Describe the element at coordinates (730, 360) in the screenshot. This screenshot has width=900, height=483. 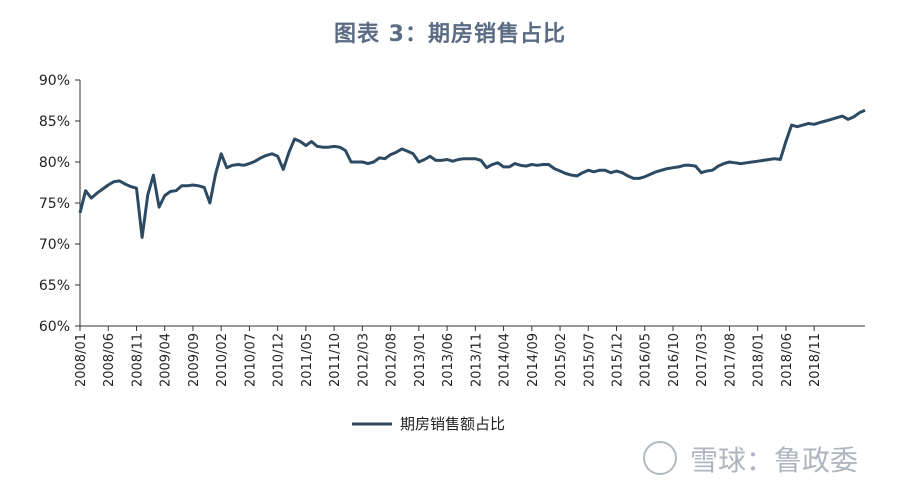
I see `x-tick-label: 2017/08` at that location.